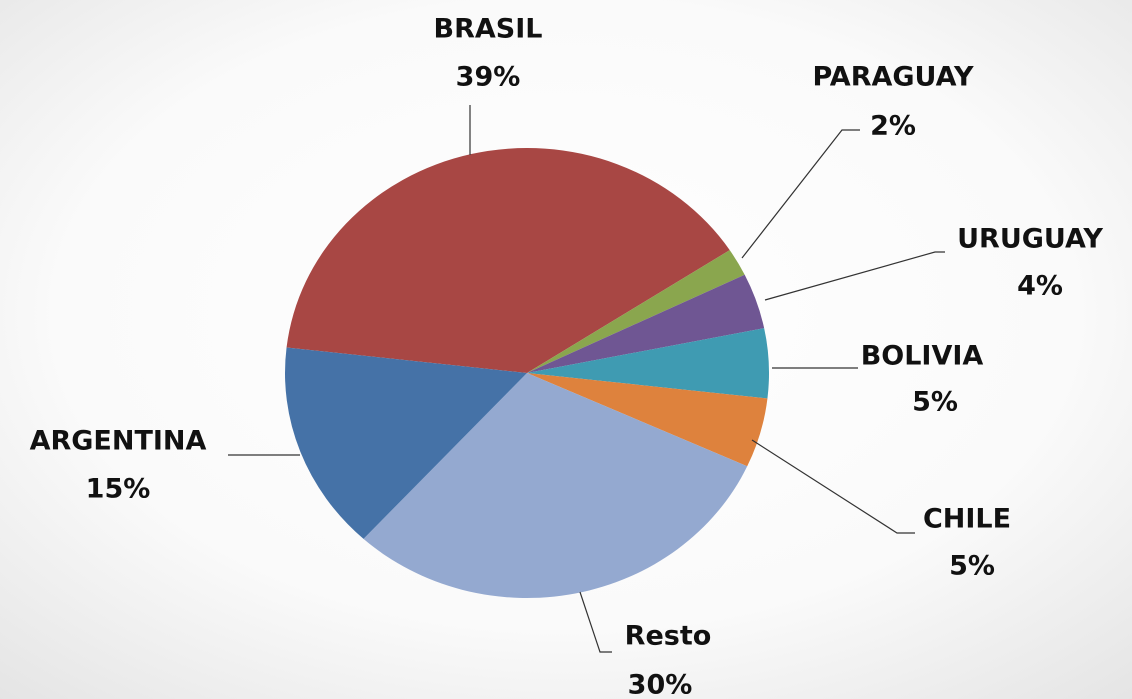 This screenshot has width=1132, height=699. I want to click on slice-label: BOLIVIA, so click(922, 356).